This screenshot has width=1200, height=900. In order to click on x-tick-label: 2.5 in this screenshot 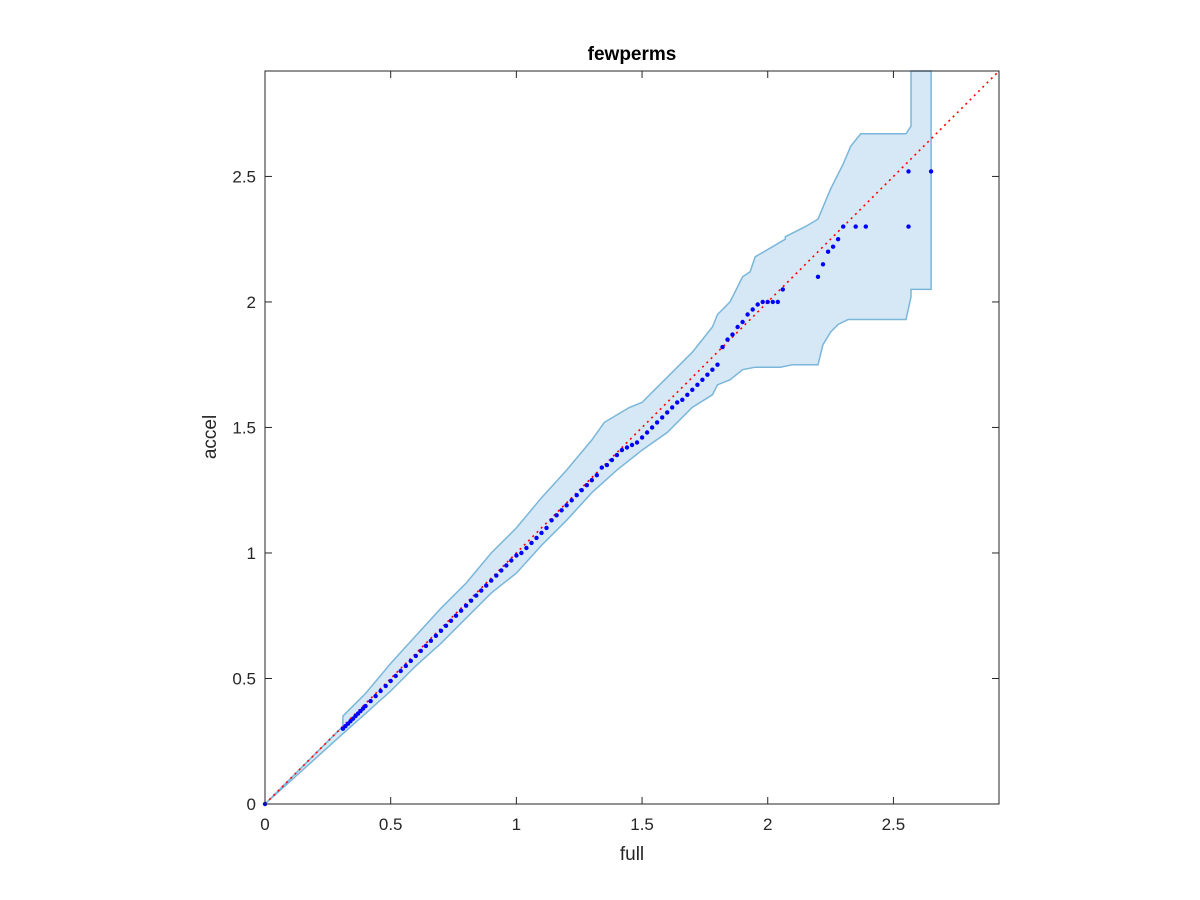, I will do `click(894, 824)`.